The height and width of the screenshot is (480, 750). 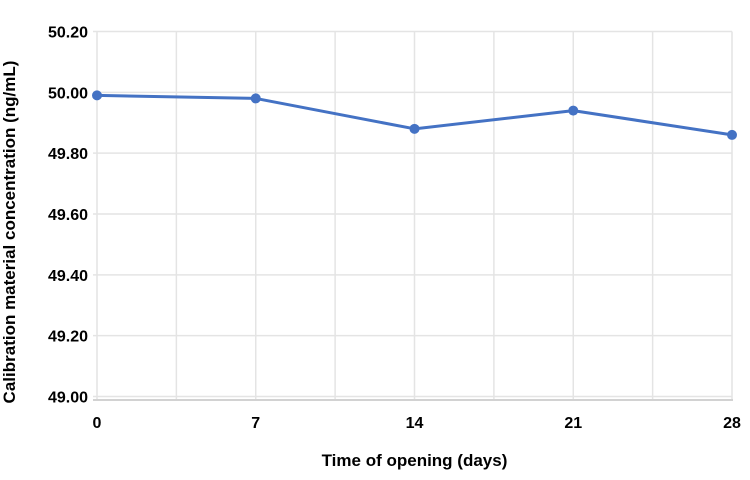 I want to click on y-tick-label: 49.20, so click(x=68, y=337).